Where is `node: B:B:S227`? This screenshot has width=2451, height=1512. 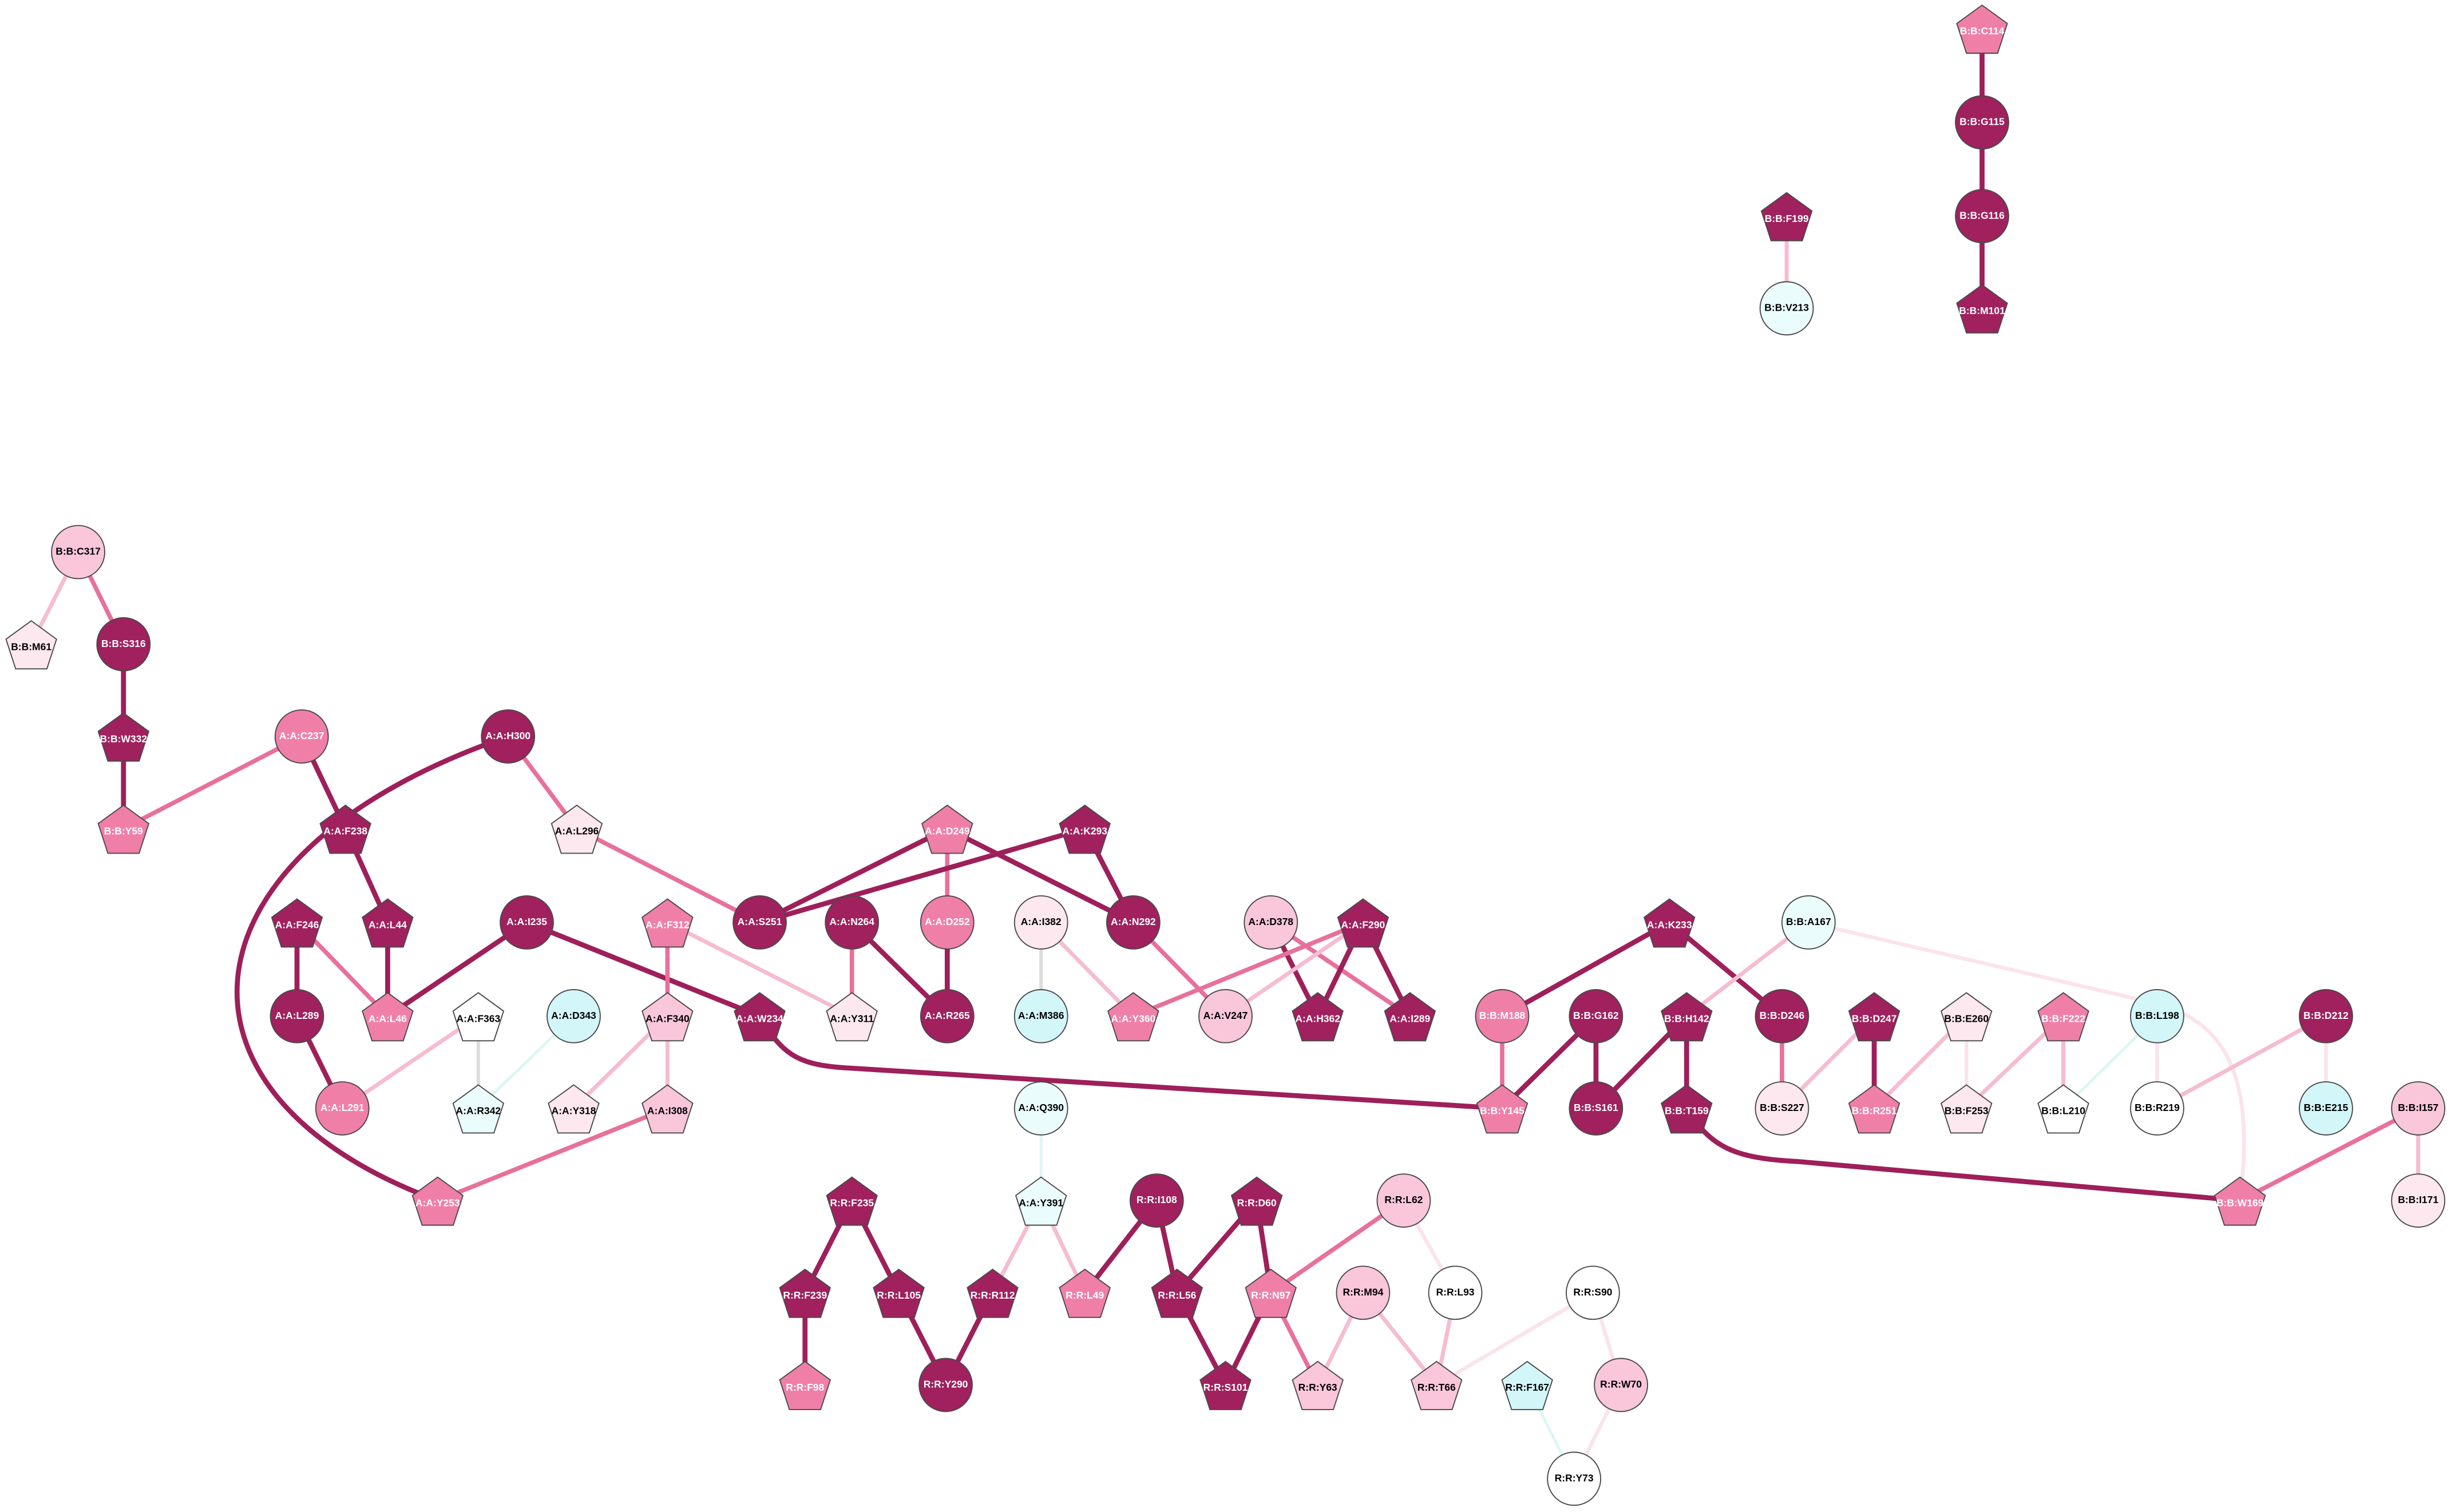
node: B:B:S227 is located at coordinates (1782, 1108).